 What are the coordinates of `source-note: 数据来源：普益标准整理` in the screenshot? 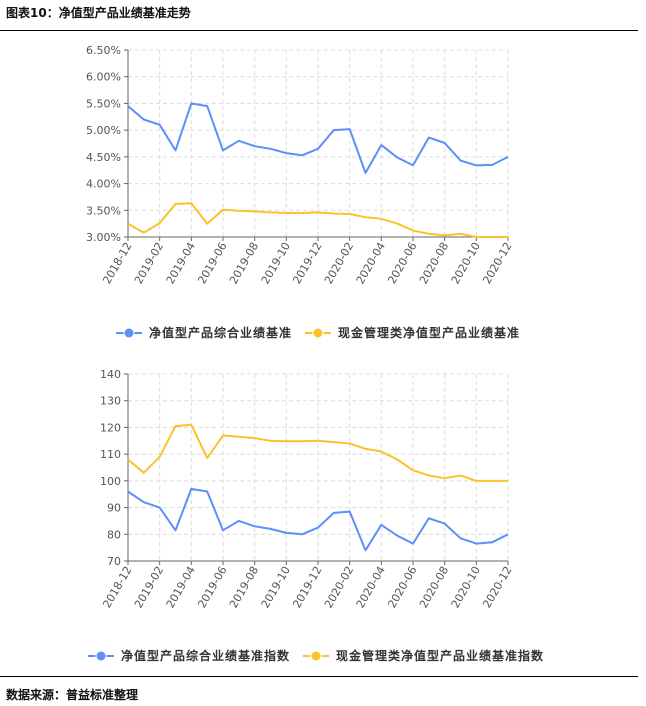 It's located at (72, 695).